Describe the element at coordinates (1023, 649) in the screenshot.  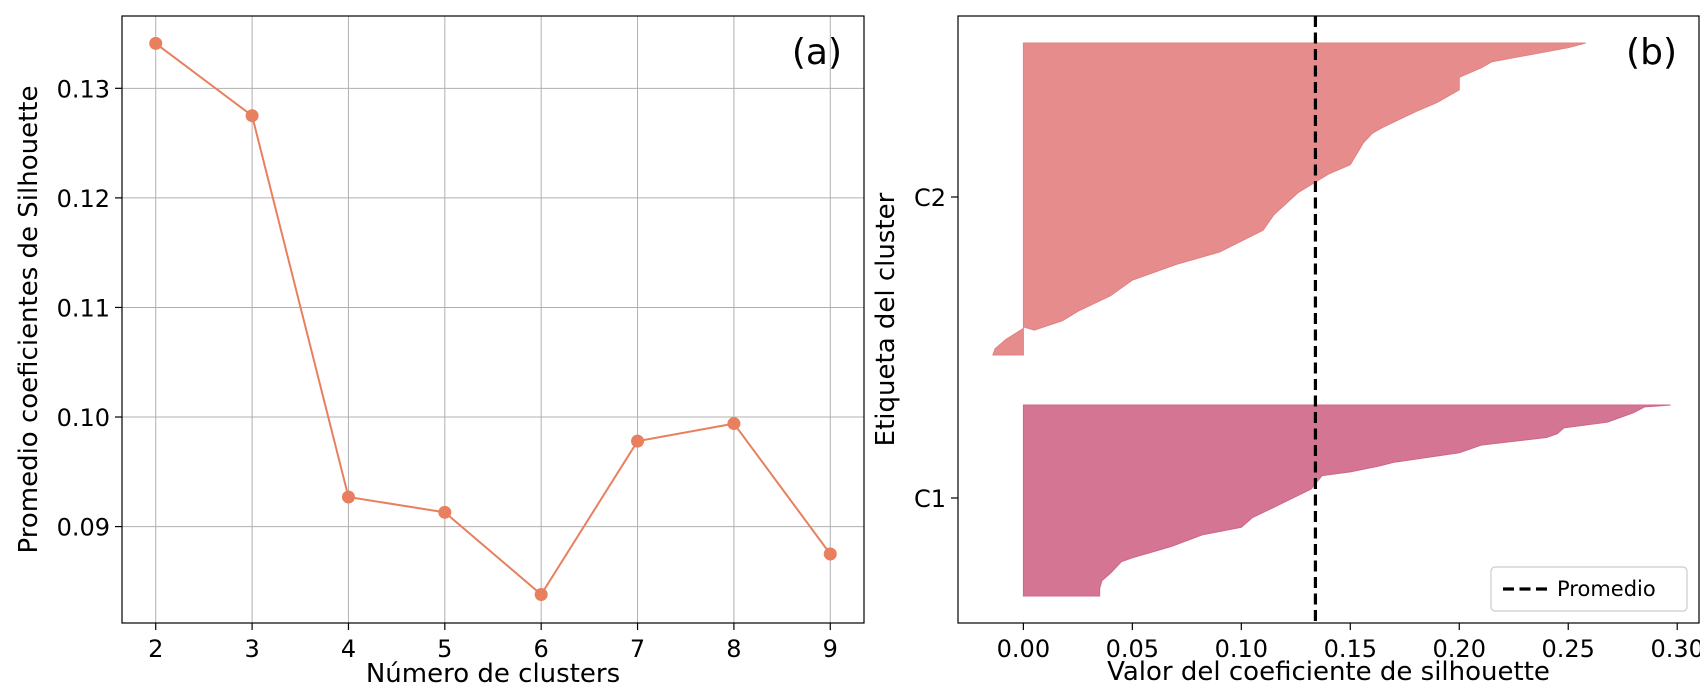
I see `x-tick-label: 0.00` at that location.